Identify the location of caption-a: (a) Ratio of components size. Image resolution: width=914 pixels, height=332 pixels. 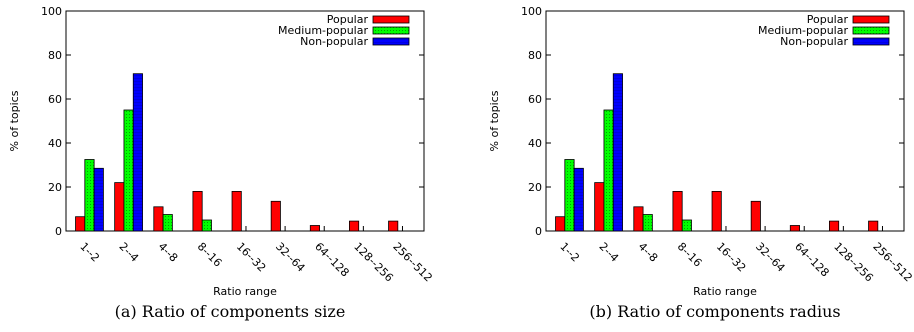
(230, 311).